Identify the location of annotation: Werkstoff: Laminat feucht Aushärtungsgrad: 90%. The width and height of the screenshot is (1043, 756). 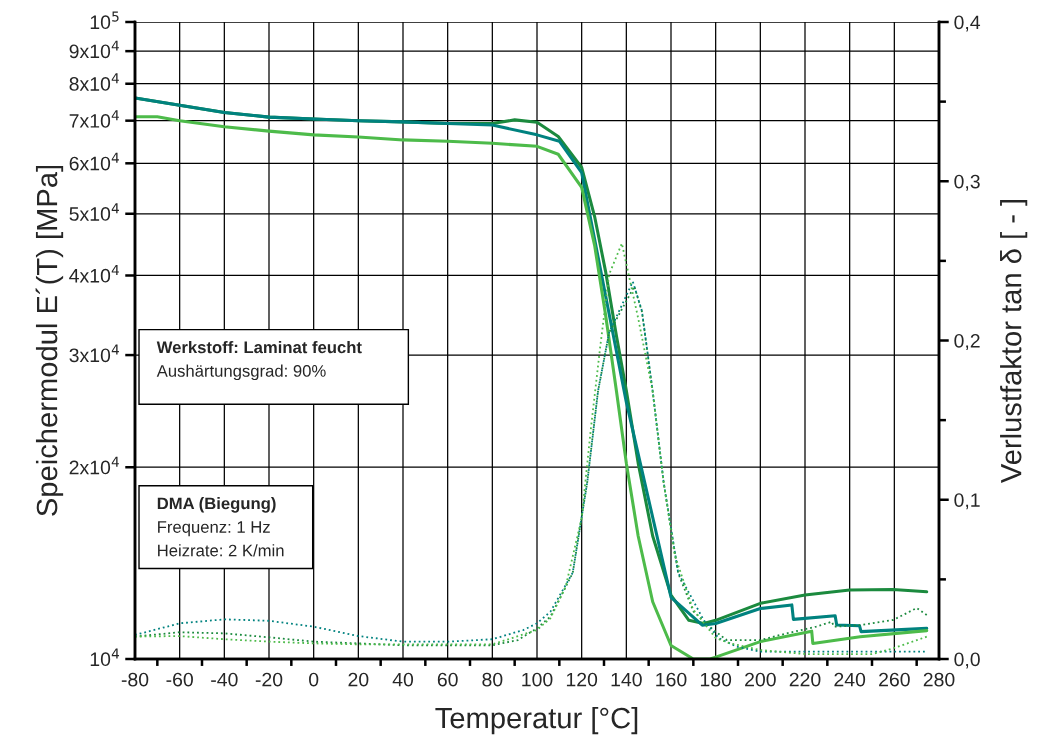
(259, 361).